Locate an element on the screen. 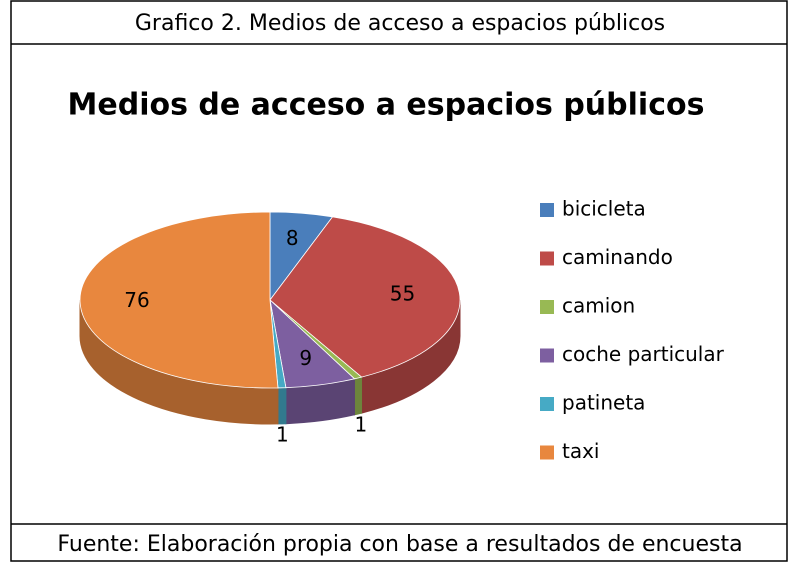  value-label: 55 is located at coordinates (402, 293).